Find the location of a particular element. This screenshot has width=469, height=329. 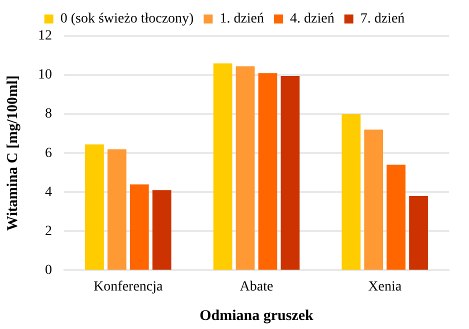

x-tick-label: Konferencja is located at coordinates (129, 286).